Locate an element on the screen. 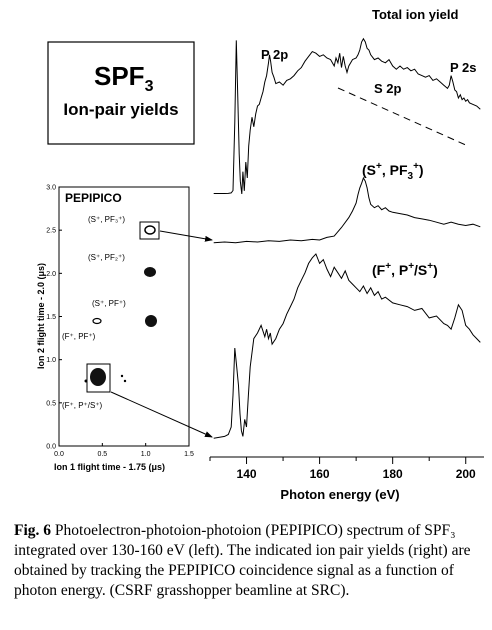  island-spf3 is located at coordinates (150, 230).